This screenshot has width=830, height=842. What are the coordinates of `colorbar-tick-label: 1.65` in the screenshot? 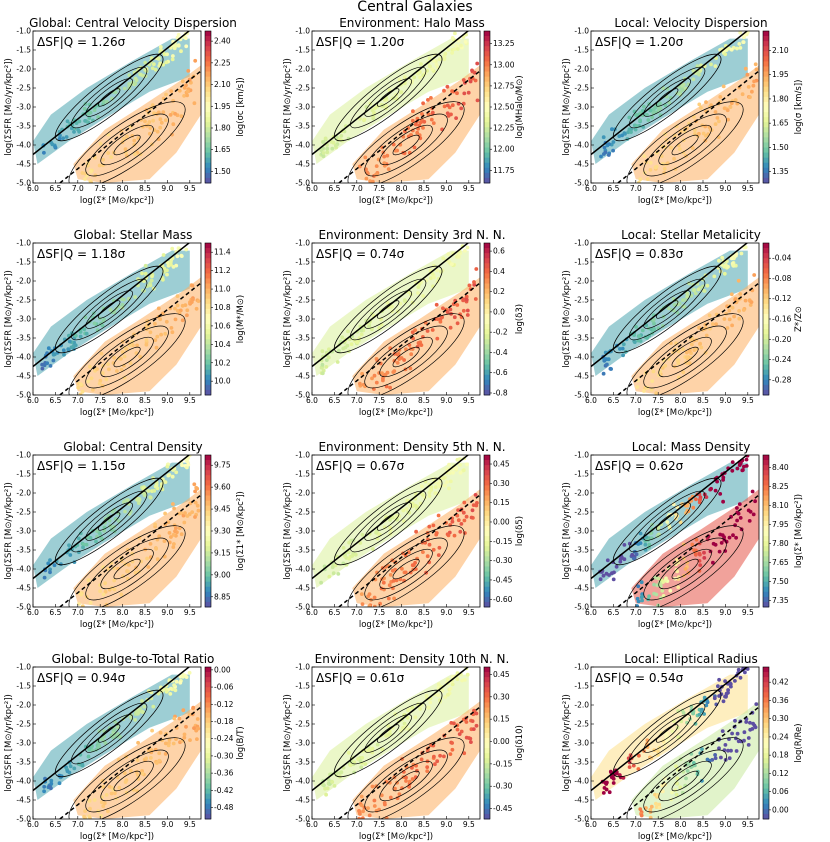 It's located at (780, 123).